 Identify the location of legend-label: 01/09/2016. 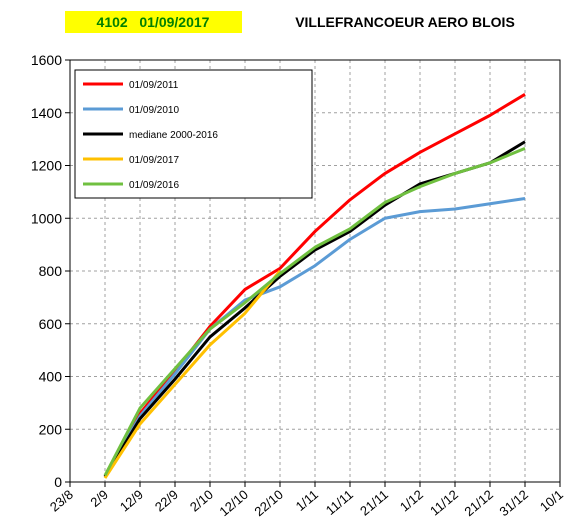
(154, 185).